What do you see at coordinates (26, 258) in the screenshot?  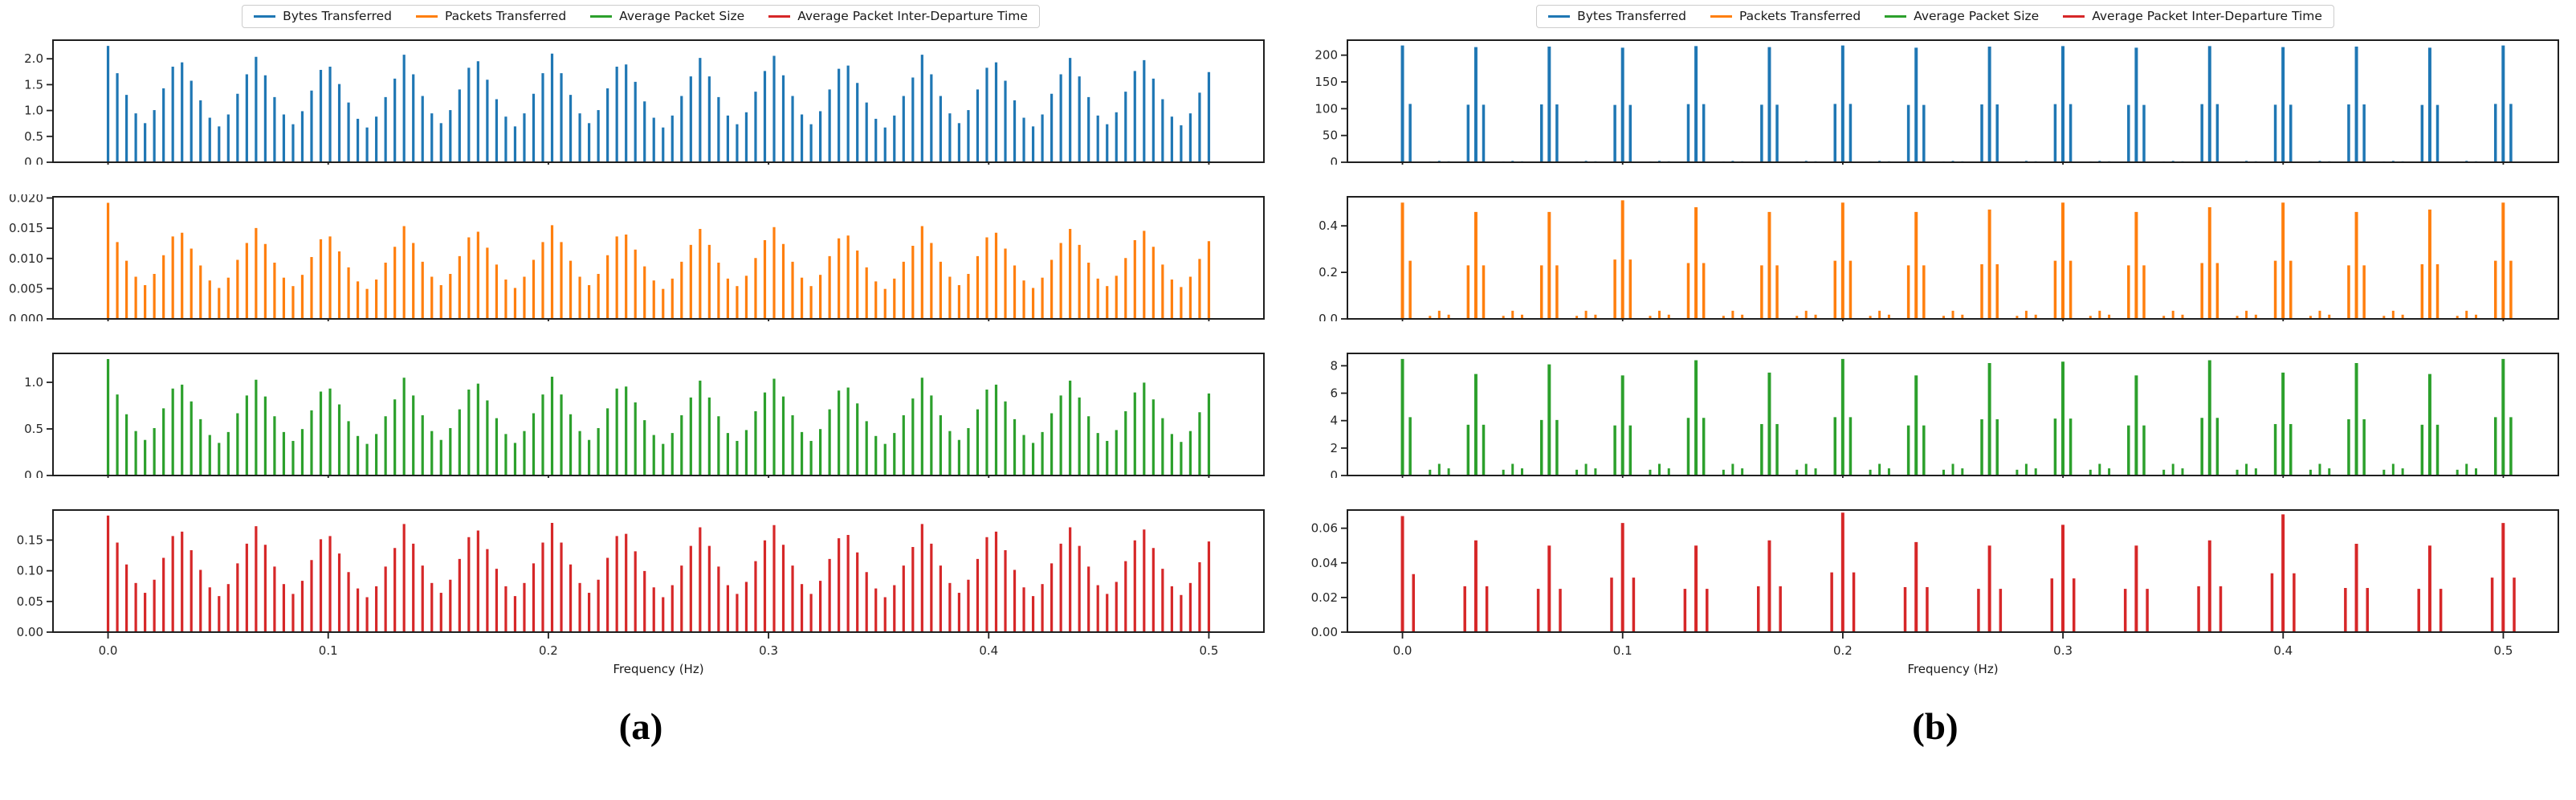 I see `y-tick-label: 0.010` at bounding box center [26, 258].